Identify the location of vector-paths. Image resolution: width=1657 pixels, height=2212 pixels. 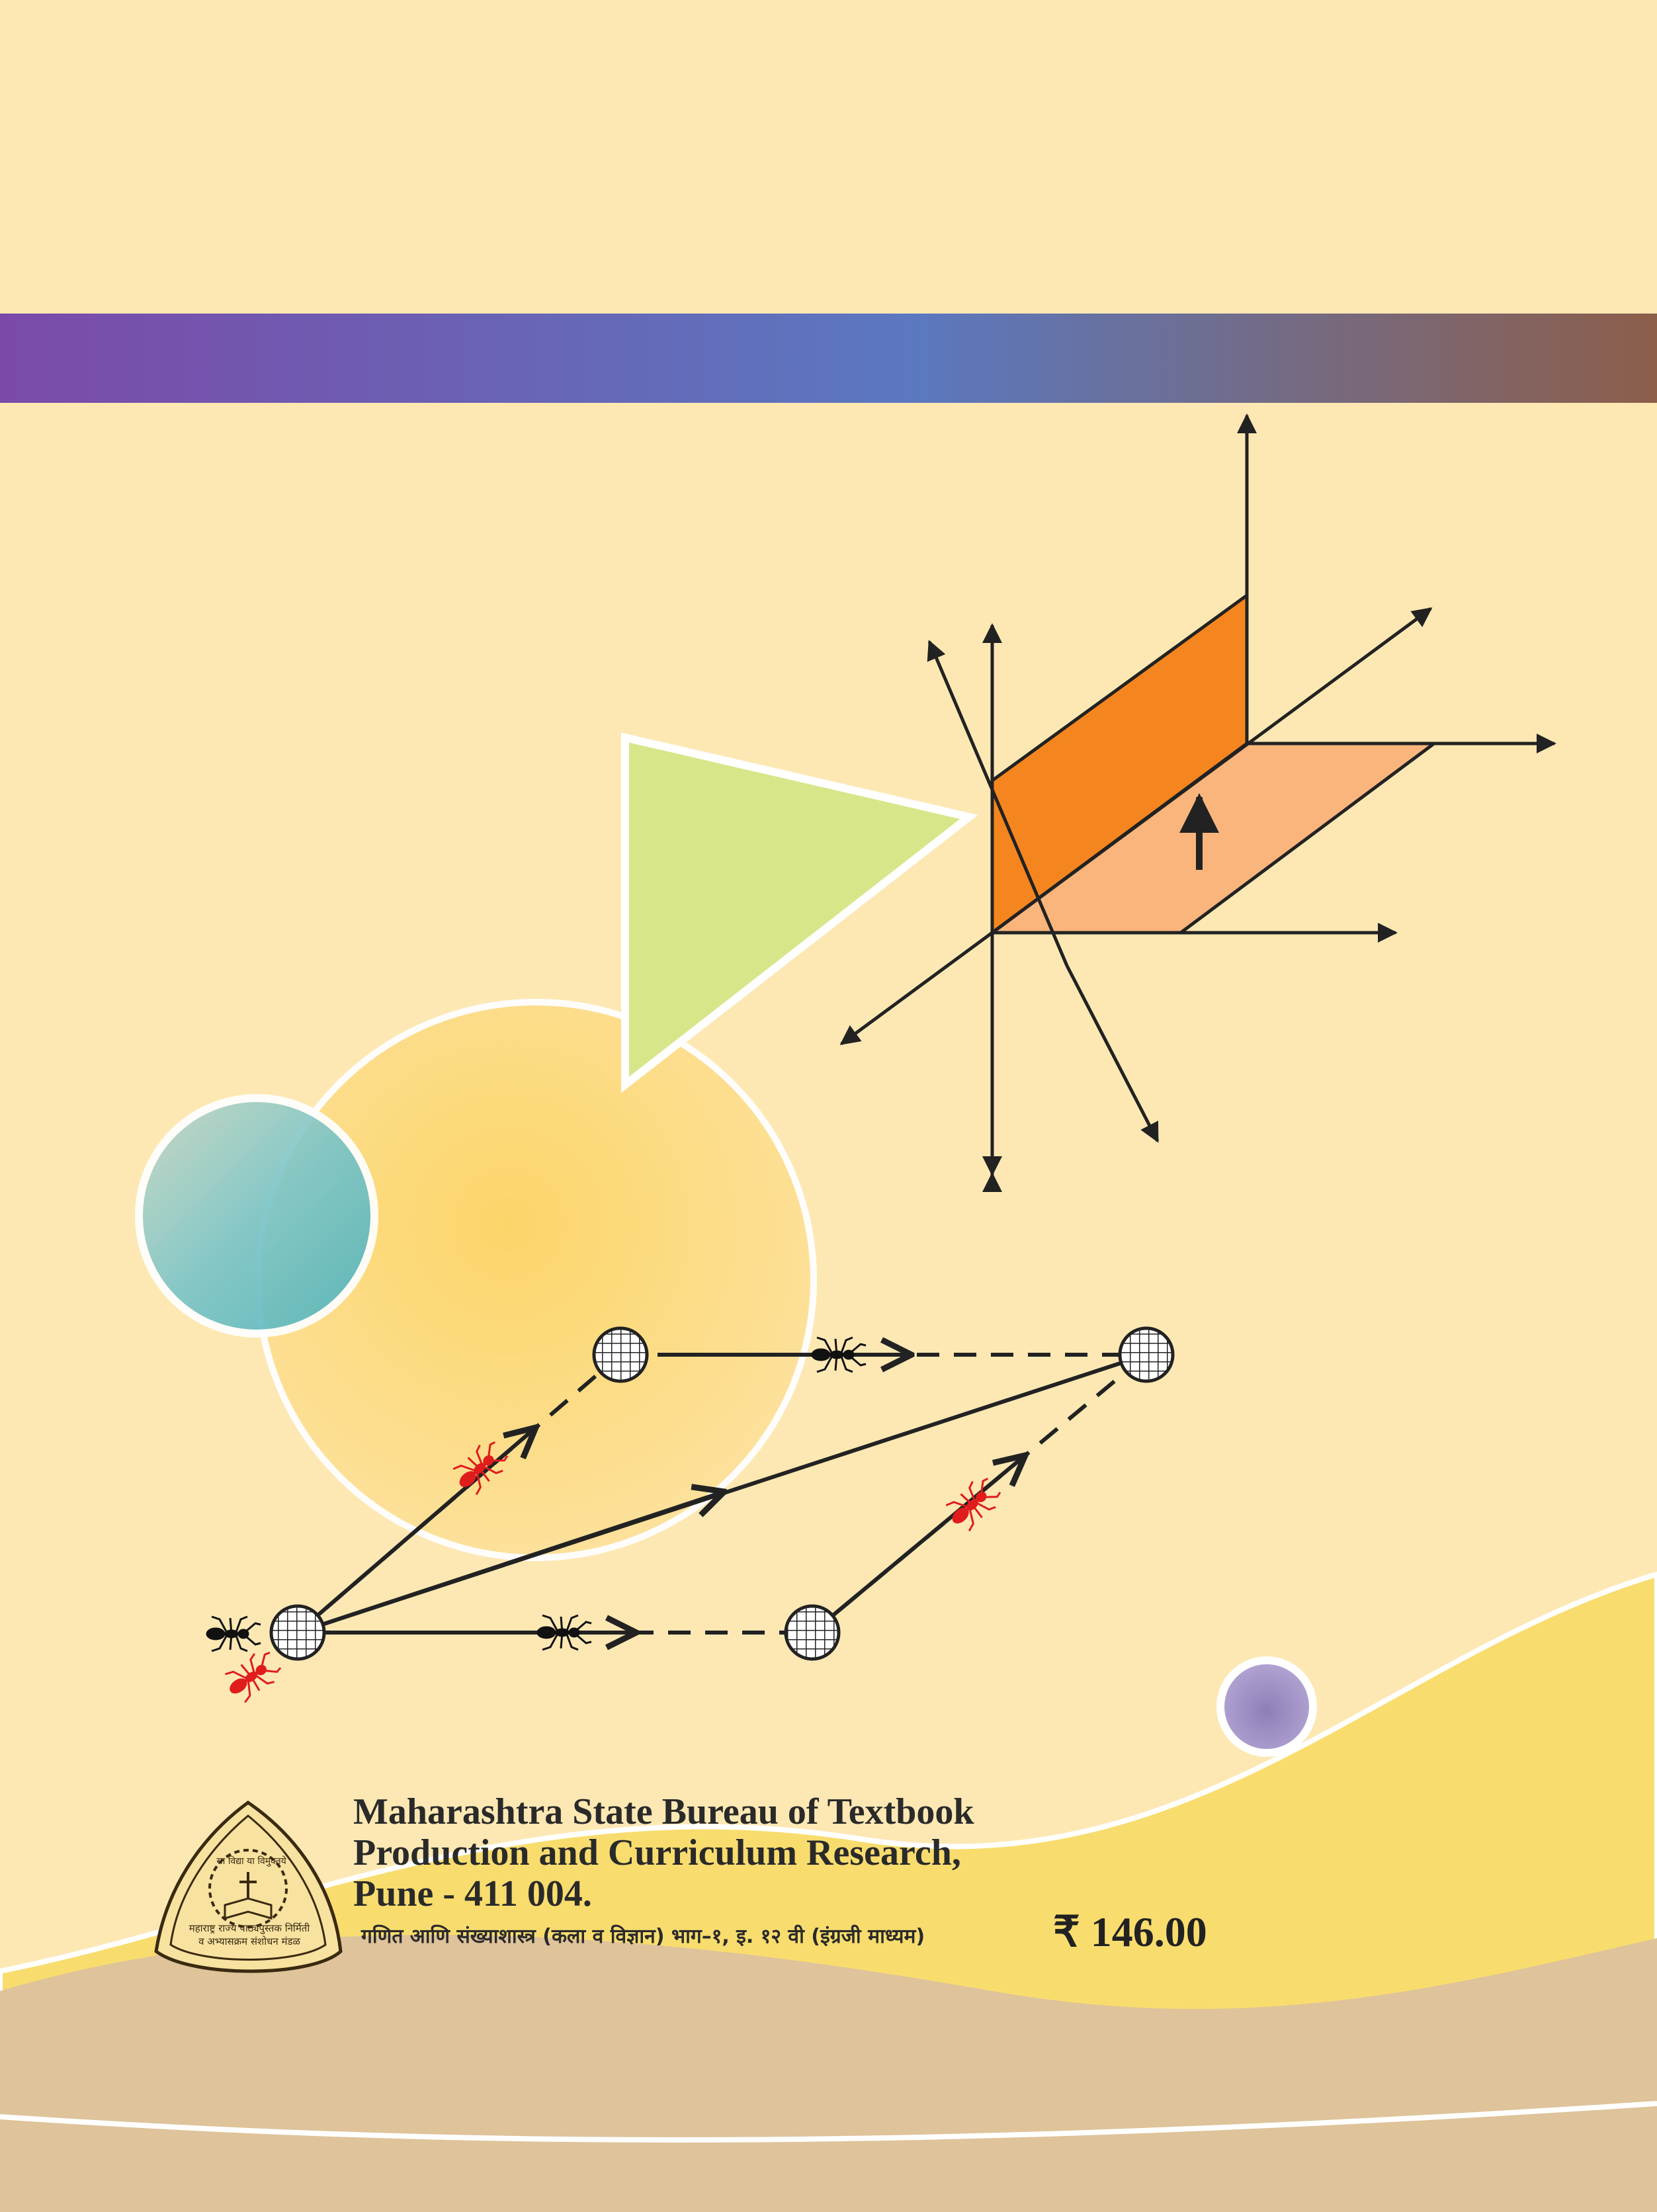
(722, 1494).